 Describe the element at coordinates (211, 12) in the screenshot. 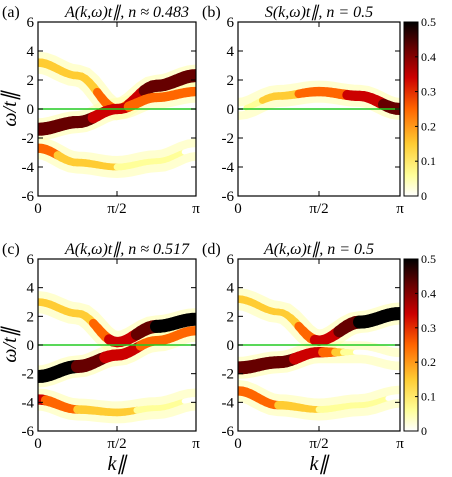

I see `panel-label: (b)` at that location.